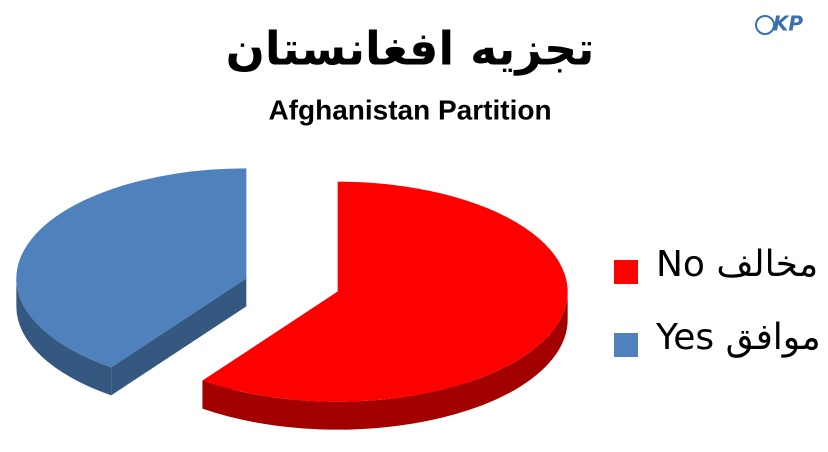  What do you see at coordinates (131, 268) in the screenshot?
I see `slice` at bounding box center [131, 268].